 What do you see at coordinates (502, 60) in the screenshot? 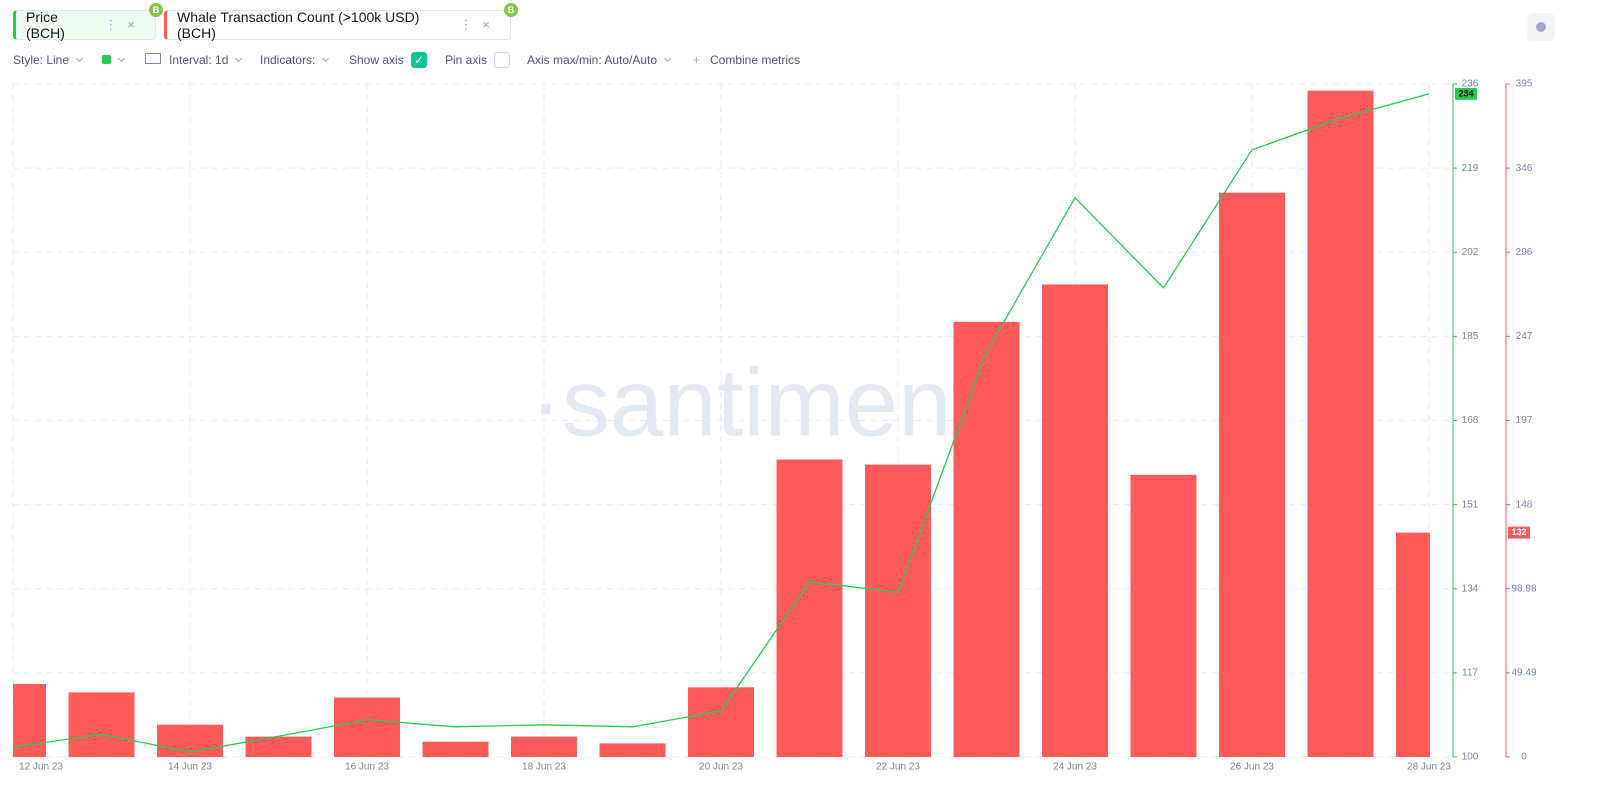
I see `pin-axis-checkbox` at bounding box center [502, 60].